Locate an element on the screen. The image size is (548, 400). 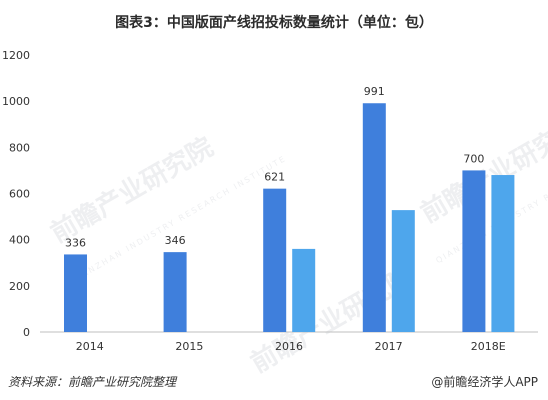
data-label: 621 is located at coordinates (274, 177).